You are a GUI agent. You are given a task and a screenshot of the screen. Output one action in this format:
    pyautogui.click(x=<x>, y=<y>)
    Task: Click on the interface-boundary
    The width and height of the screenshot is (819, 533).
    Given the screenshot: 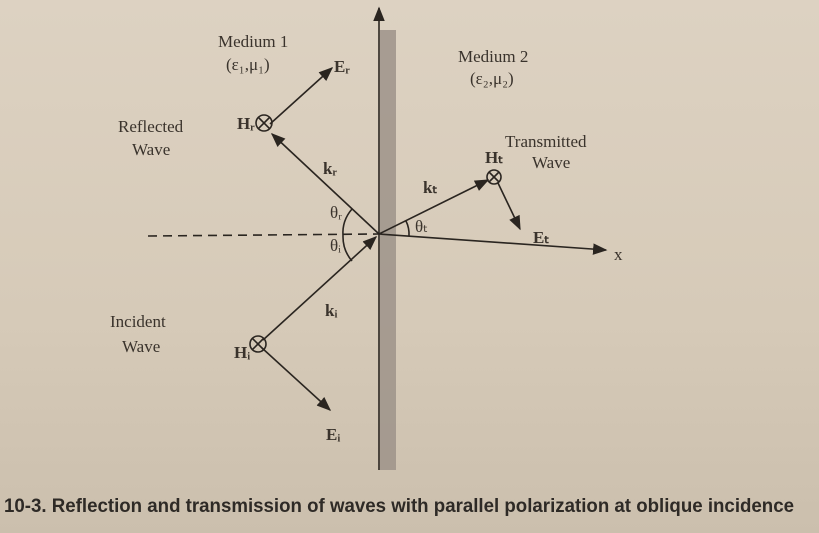 What is the action you would take?
    pyautogui.click(x=388, y=250)
    